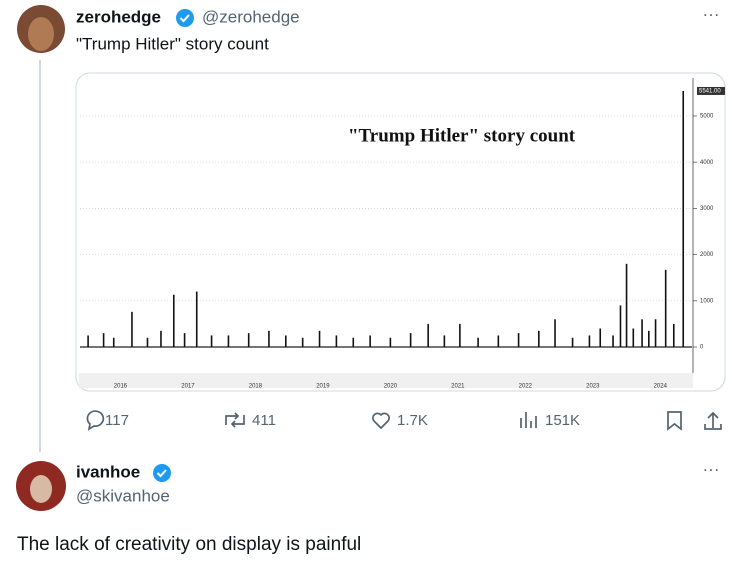  Describe the element at coordinates (41, 34) in the screenshot. I see `avatar-figure` at that location.